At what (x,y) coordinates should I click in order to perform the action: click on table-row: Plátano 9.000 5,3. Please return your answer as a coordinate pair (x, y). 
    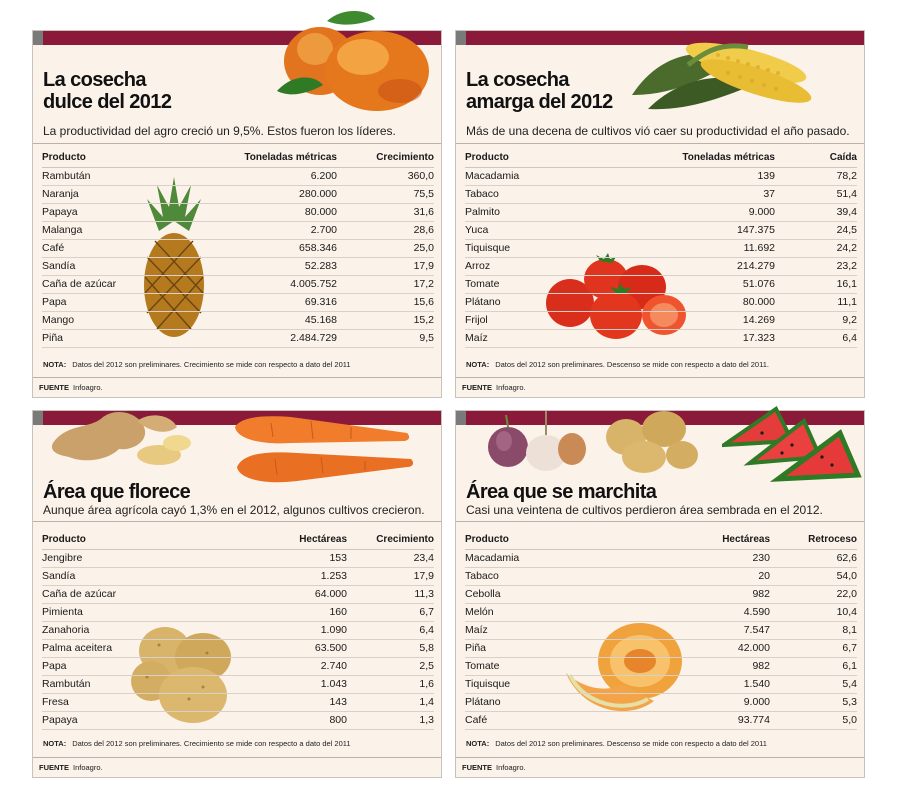
    Looking at the image, I should click on (661, 702).